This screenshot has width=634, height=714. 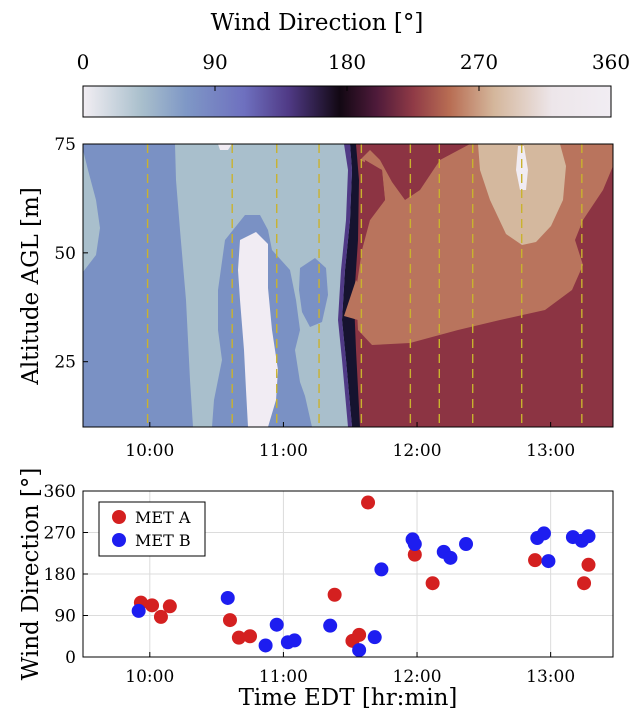 I want to click on contour-y-tick-label: 25, so click(x=65, y=363).